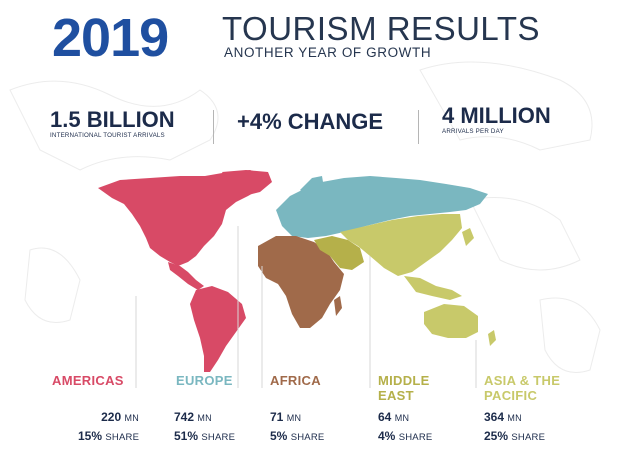 This screenshot has height=465, width=620. What do you see at coordinates (514, 427) in the screenshot?
I see `region-asia-pacific-stats: 364 MN 25% SHARE` at bounding box center [514, 427].